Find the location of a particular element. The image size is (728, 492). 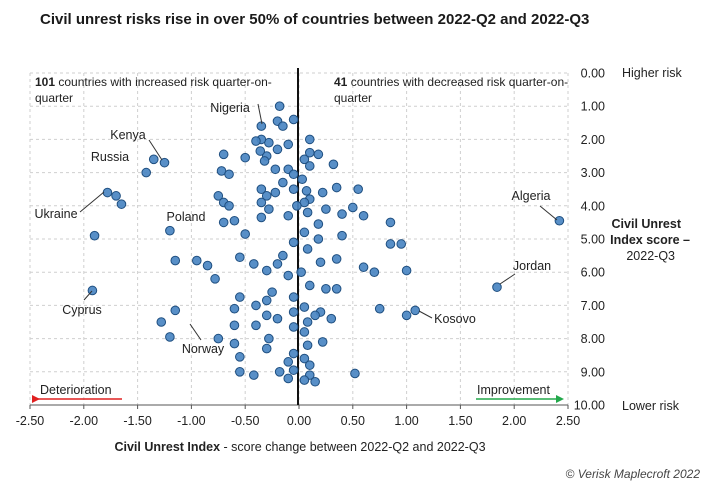

x-tick-label: 0.50 is located at coordinates (353, 421).